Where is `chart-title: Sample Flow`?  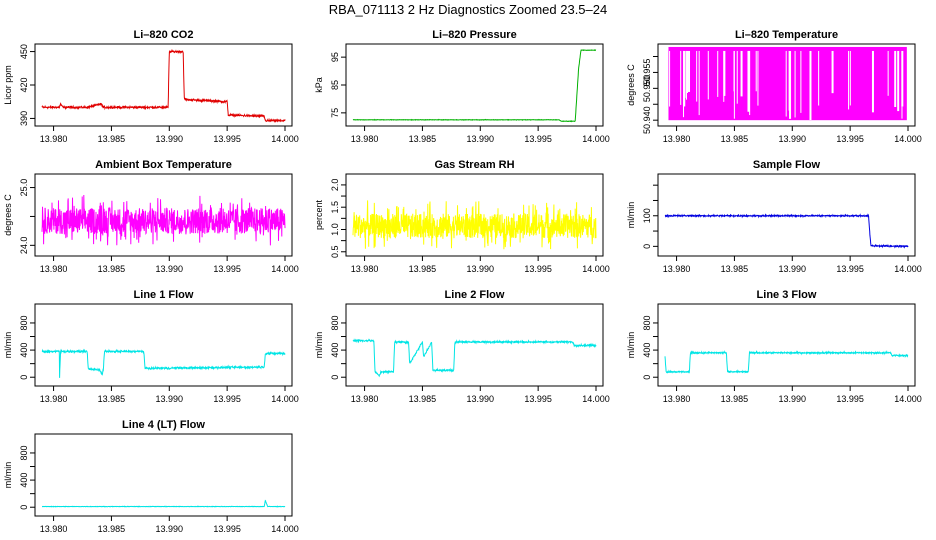
chart-title: Sample Flow is located at coordinates (787, 165).